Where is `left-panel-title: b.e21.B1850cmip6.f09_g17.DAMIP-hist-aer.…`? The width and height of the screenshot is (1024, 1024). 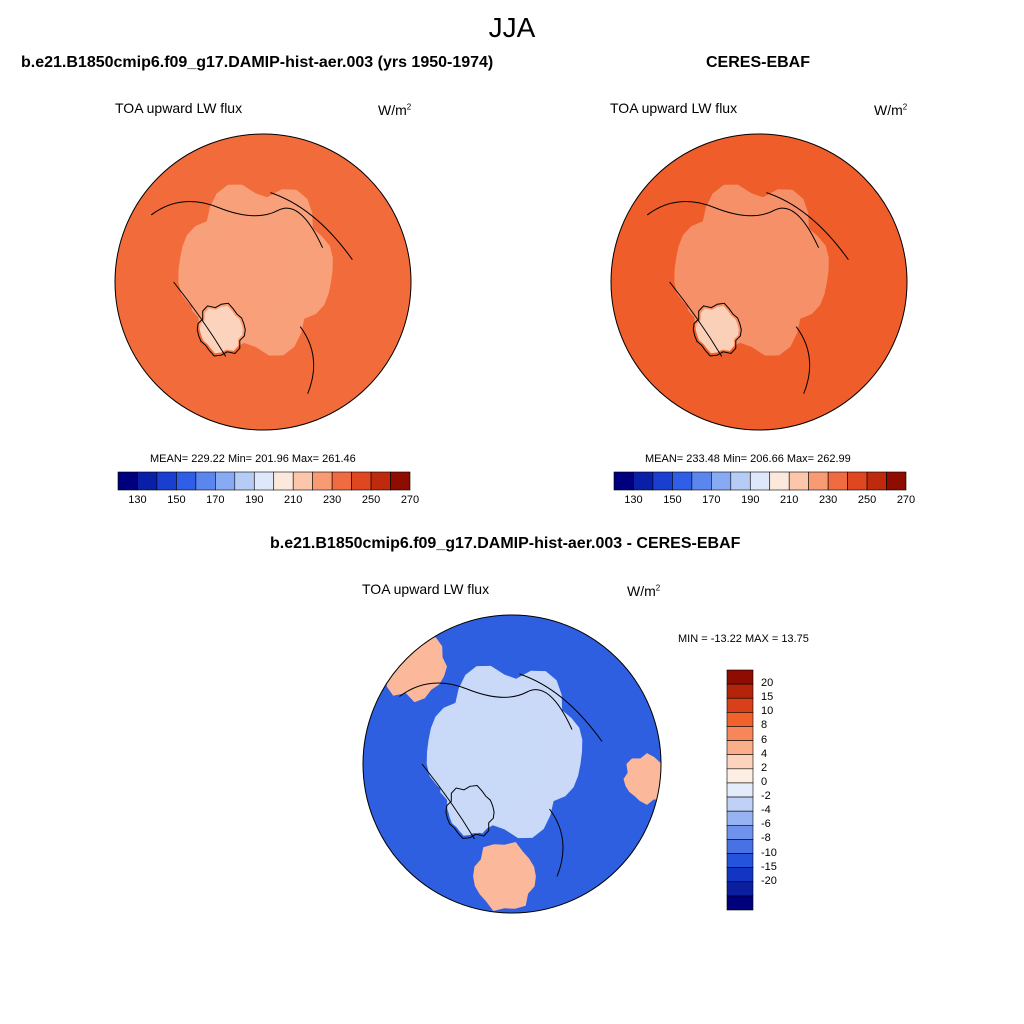
left-panel-title: b.e21.B1850cmip6.f09_g17.DAMIP-hist-aer.… is located at coordinates (257, 62).